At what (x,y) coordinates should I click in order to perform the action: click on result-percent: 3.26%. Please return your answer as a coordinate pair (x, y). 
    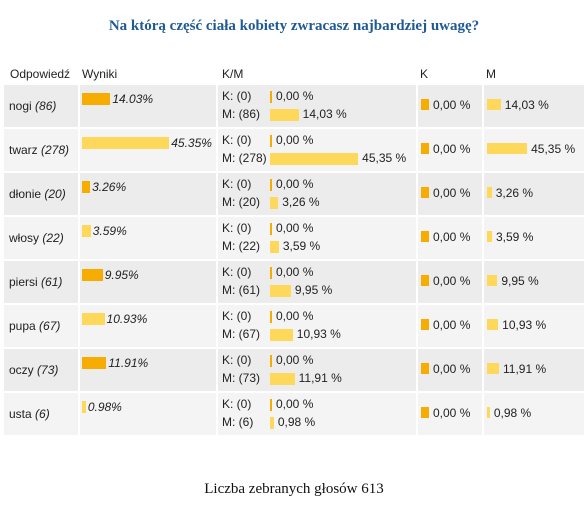
    Looking at the image, I should click on (109, 187).